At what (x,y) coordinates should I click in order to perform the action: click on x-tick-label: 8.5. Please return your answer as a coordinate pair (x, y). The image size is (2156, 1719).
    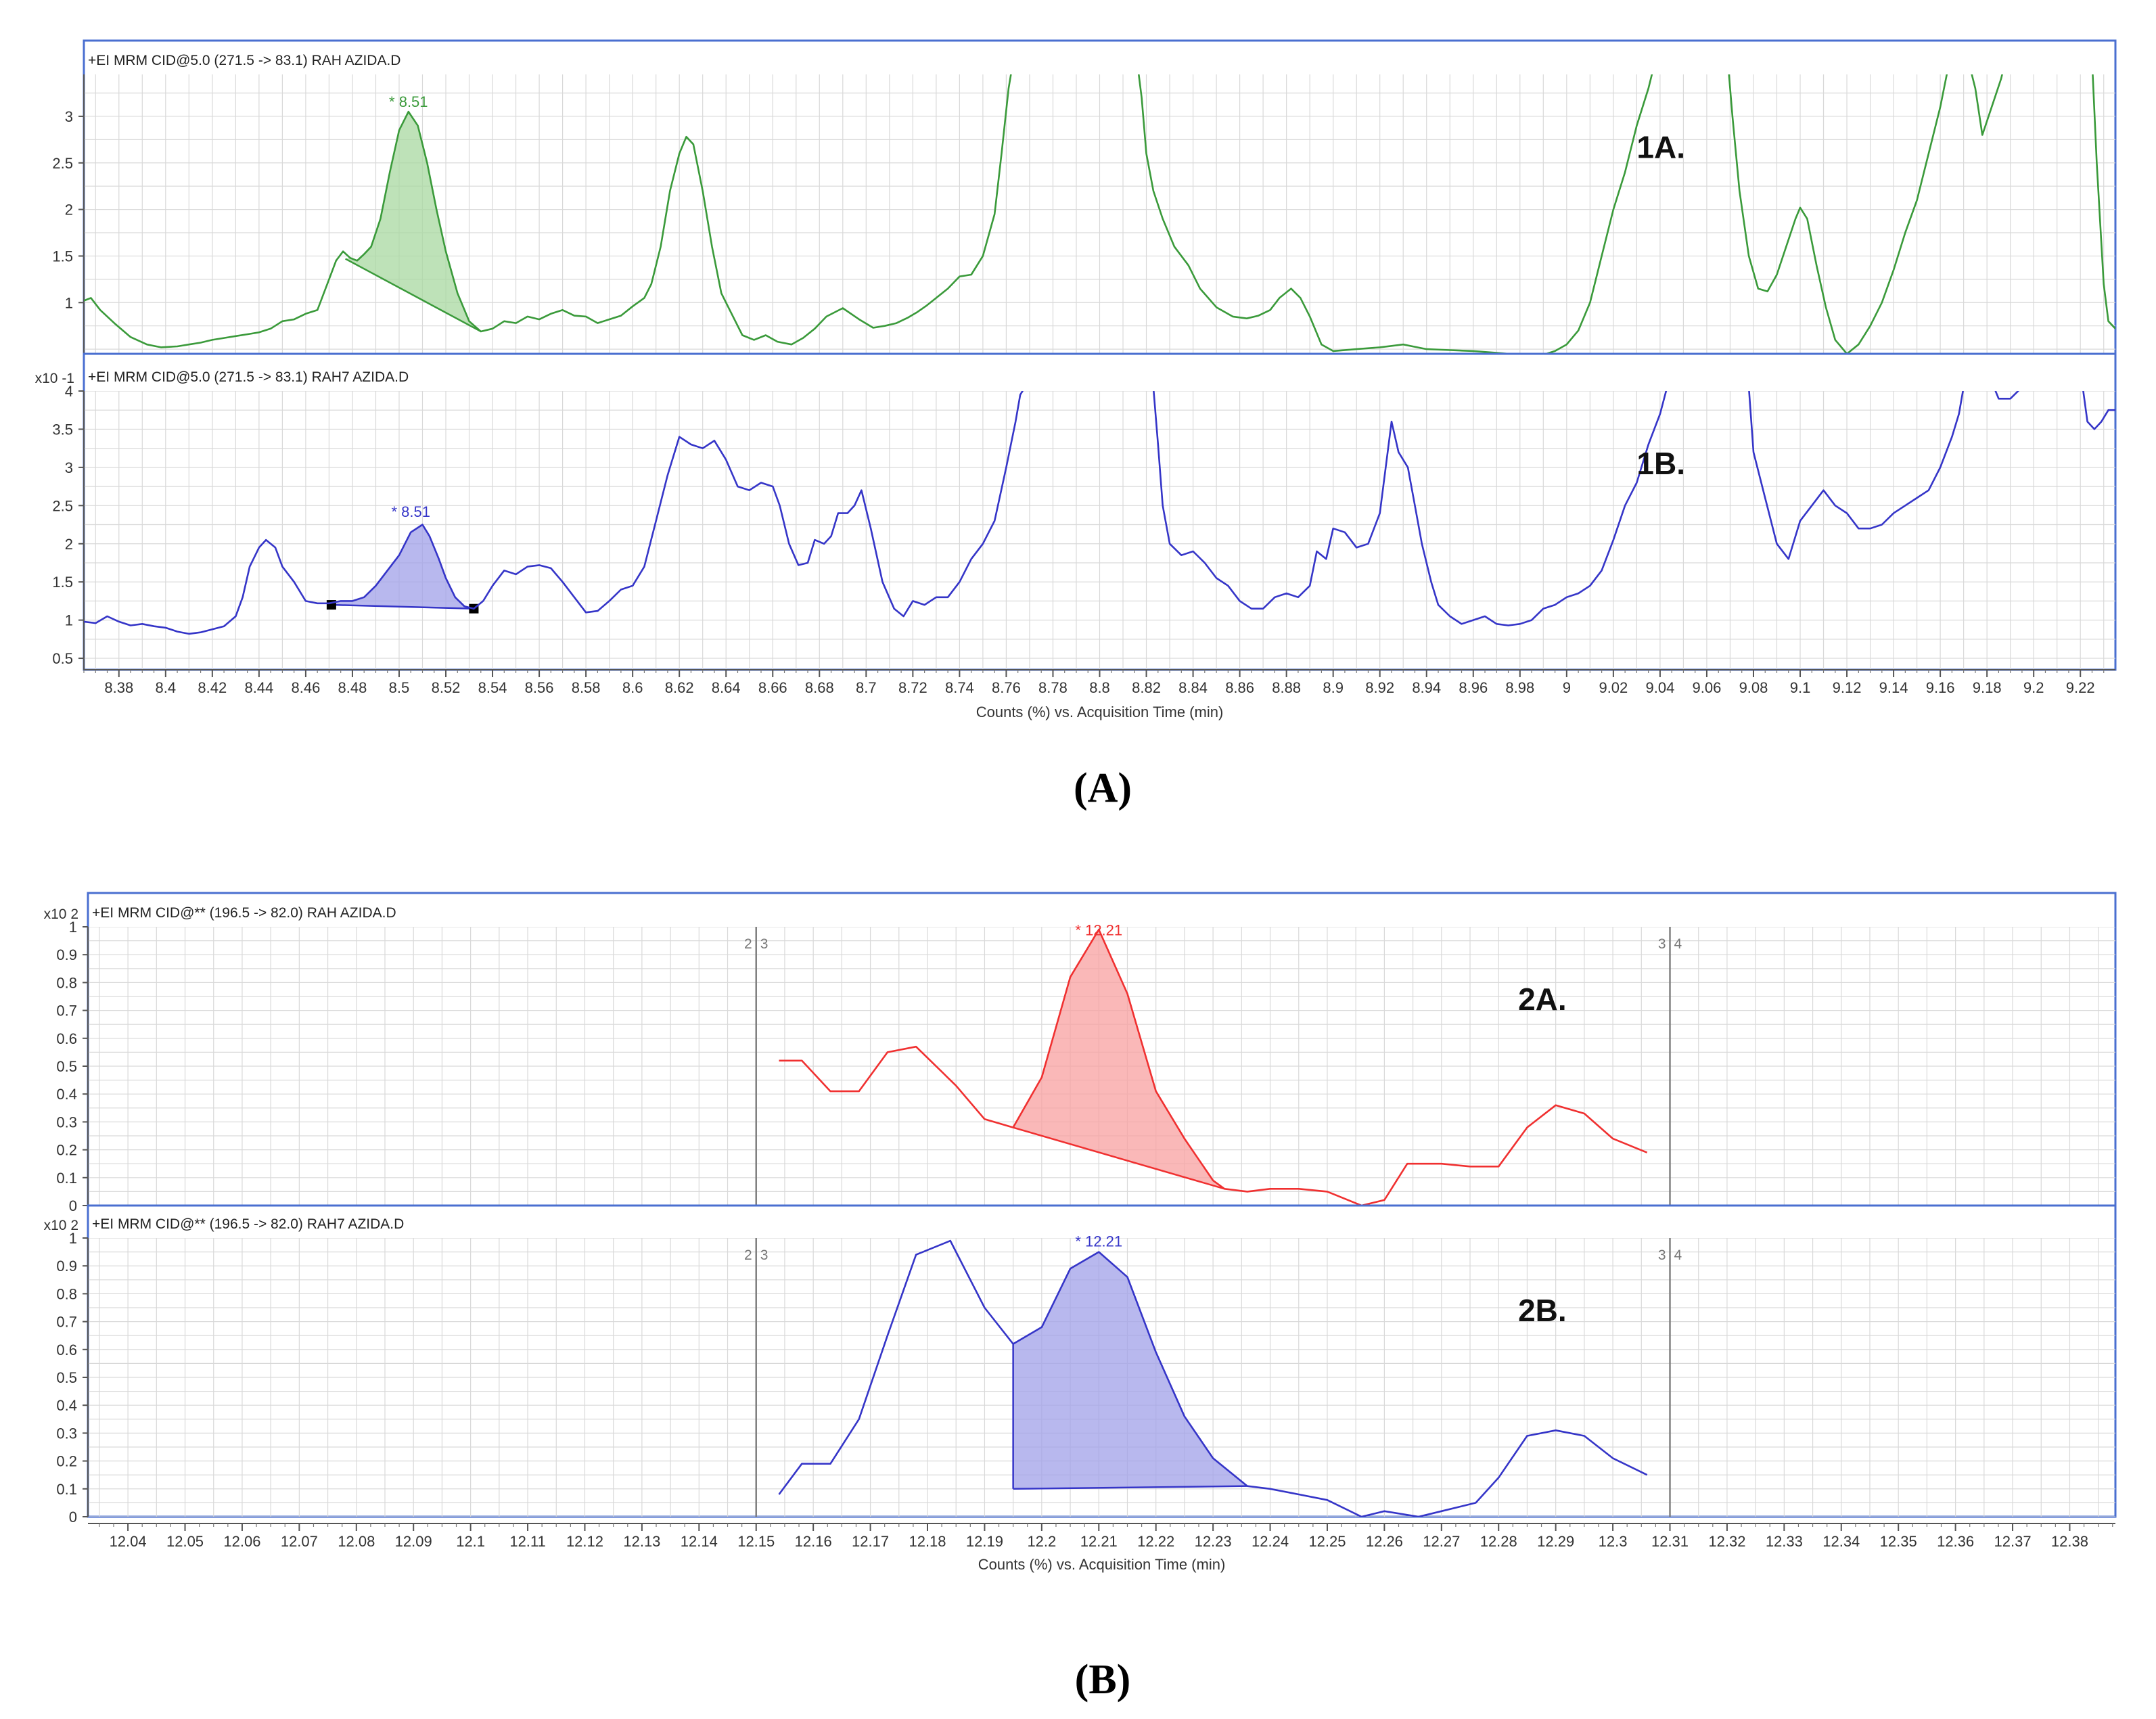
    Looking at the image, I should click on (400, 687).